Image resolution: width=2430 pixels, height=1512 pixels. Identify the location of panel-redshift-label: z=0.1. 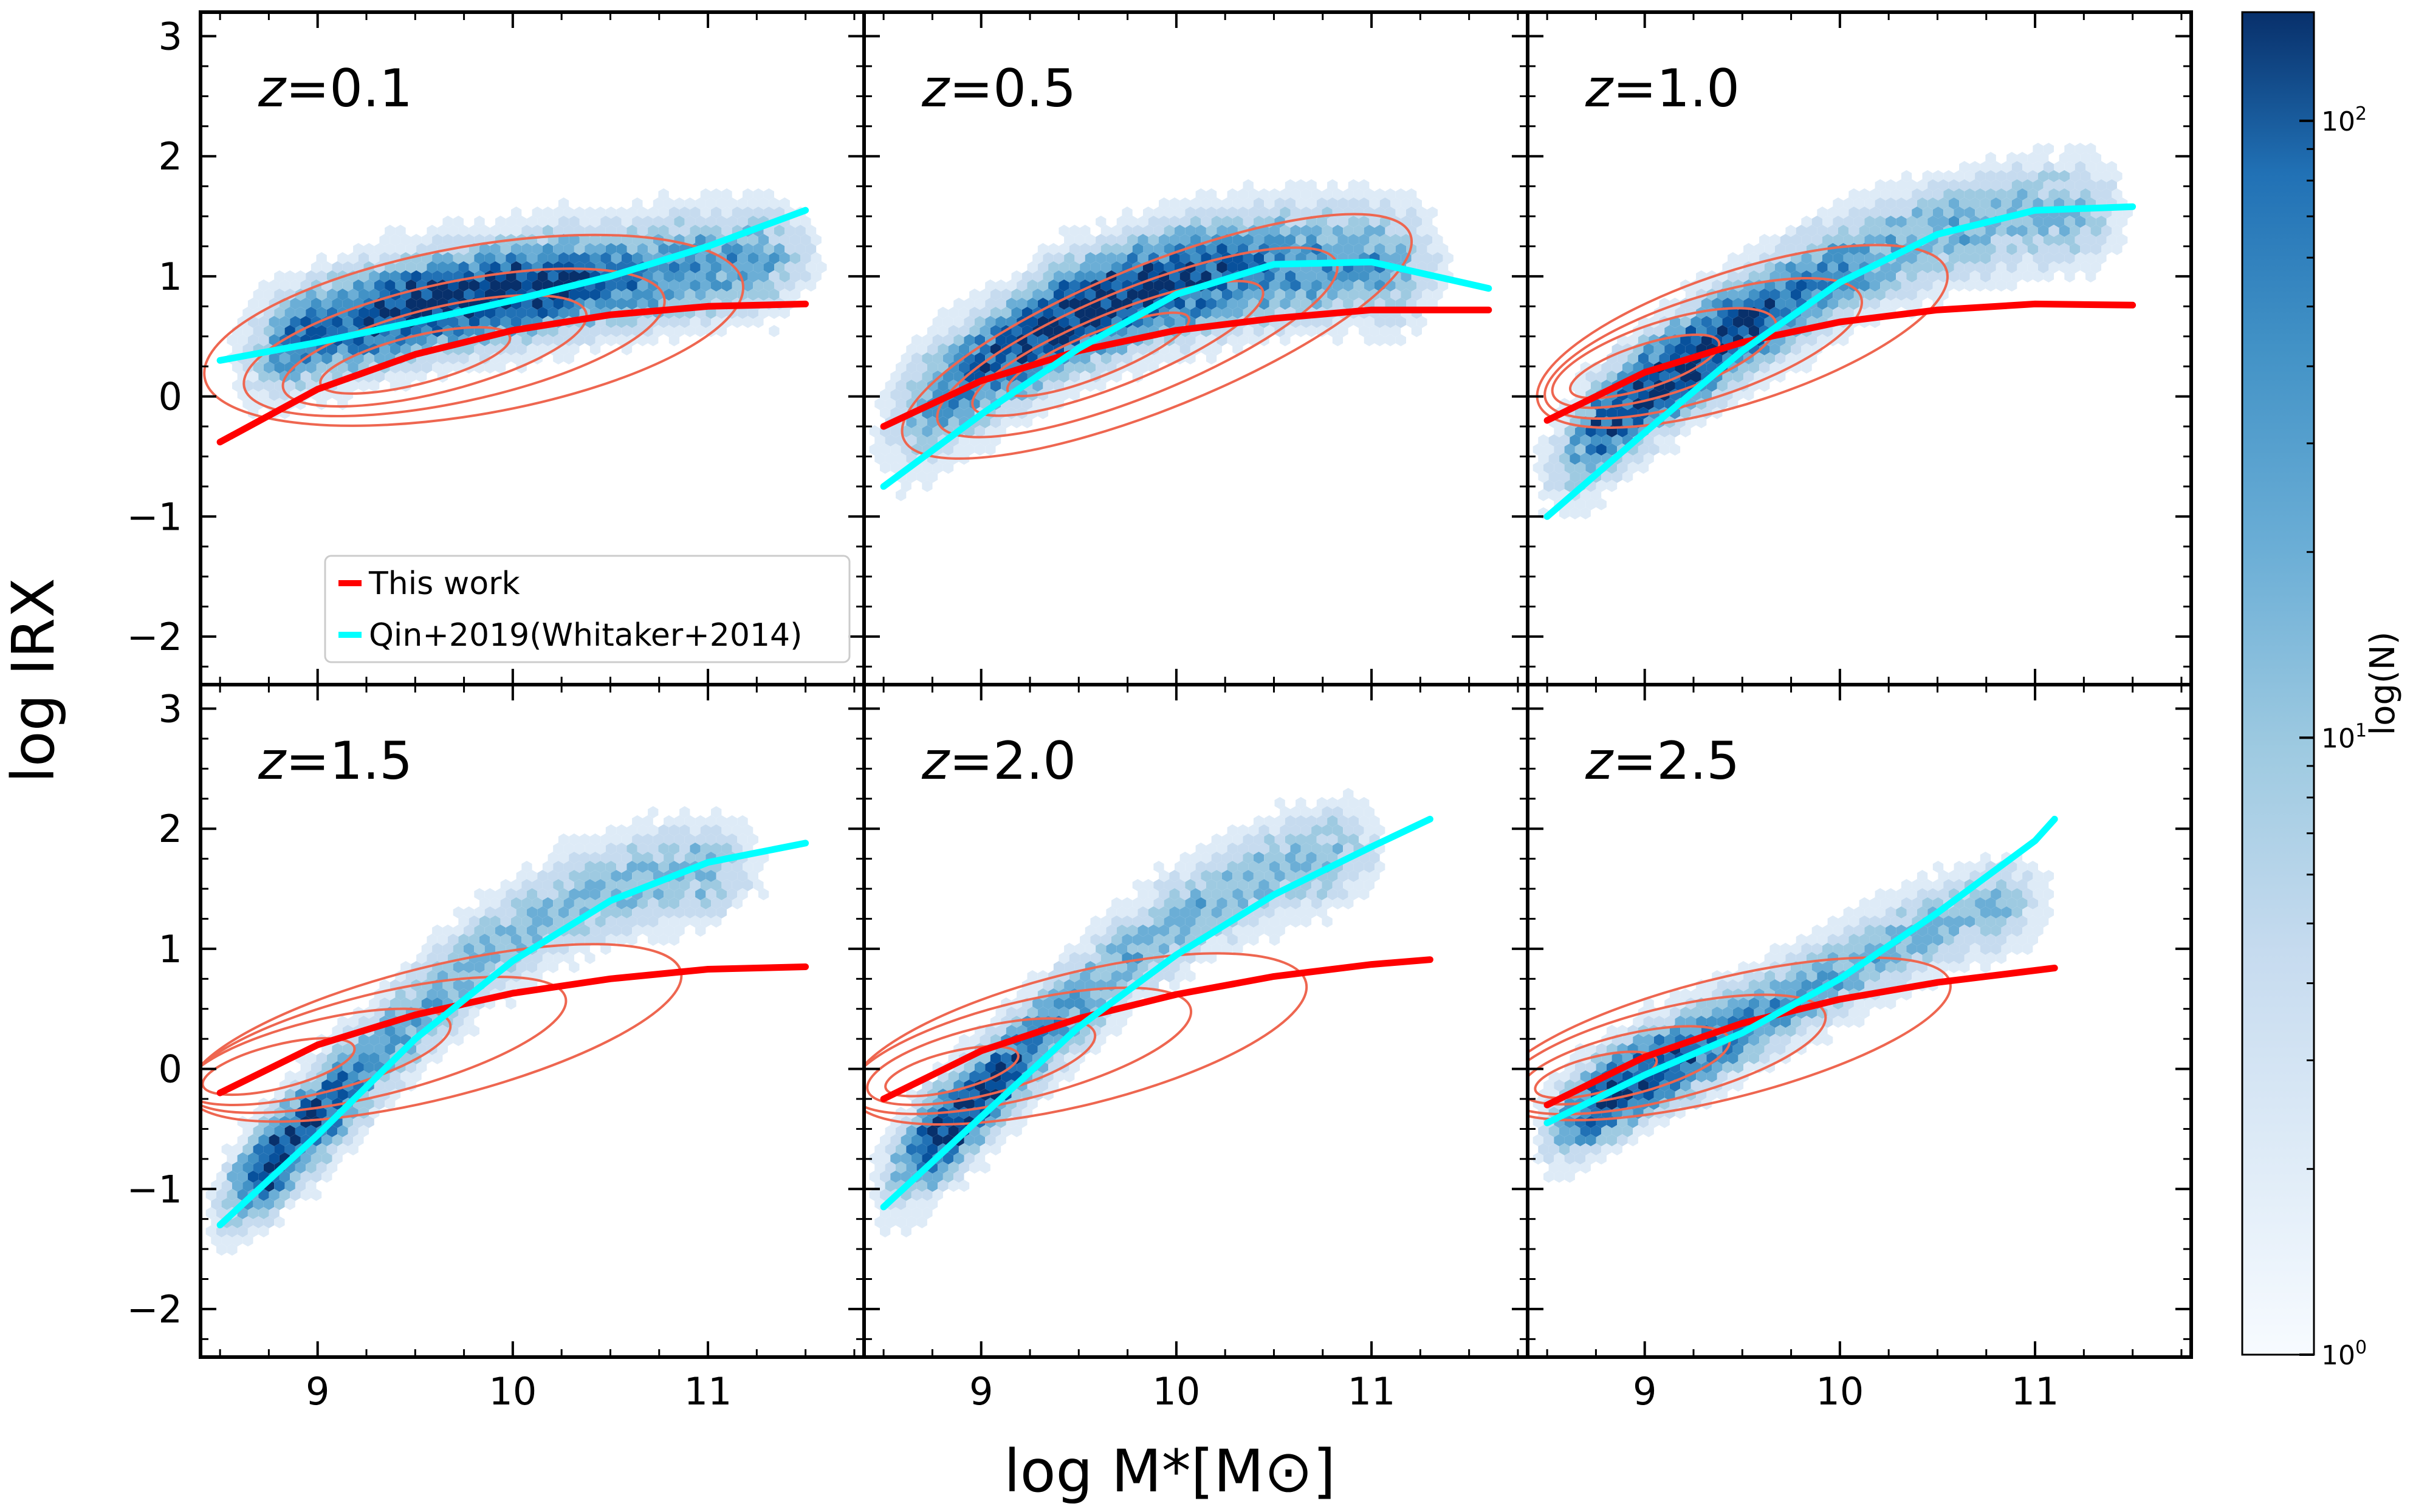
(335, 88).